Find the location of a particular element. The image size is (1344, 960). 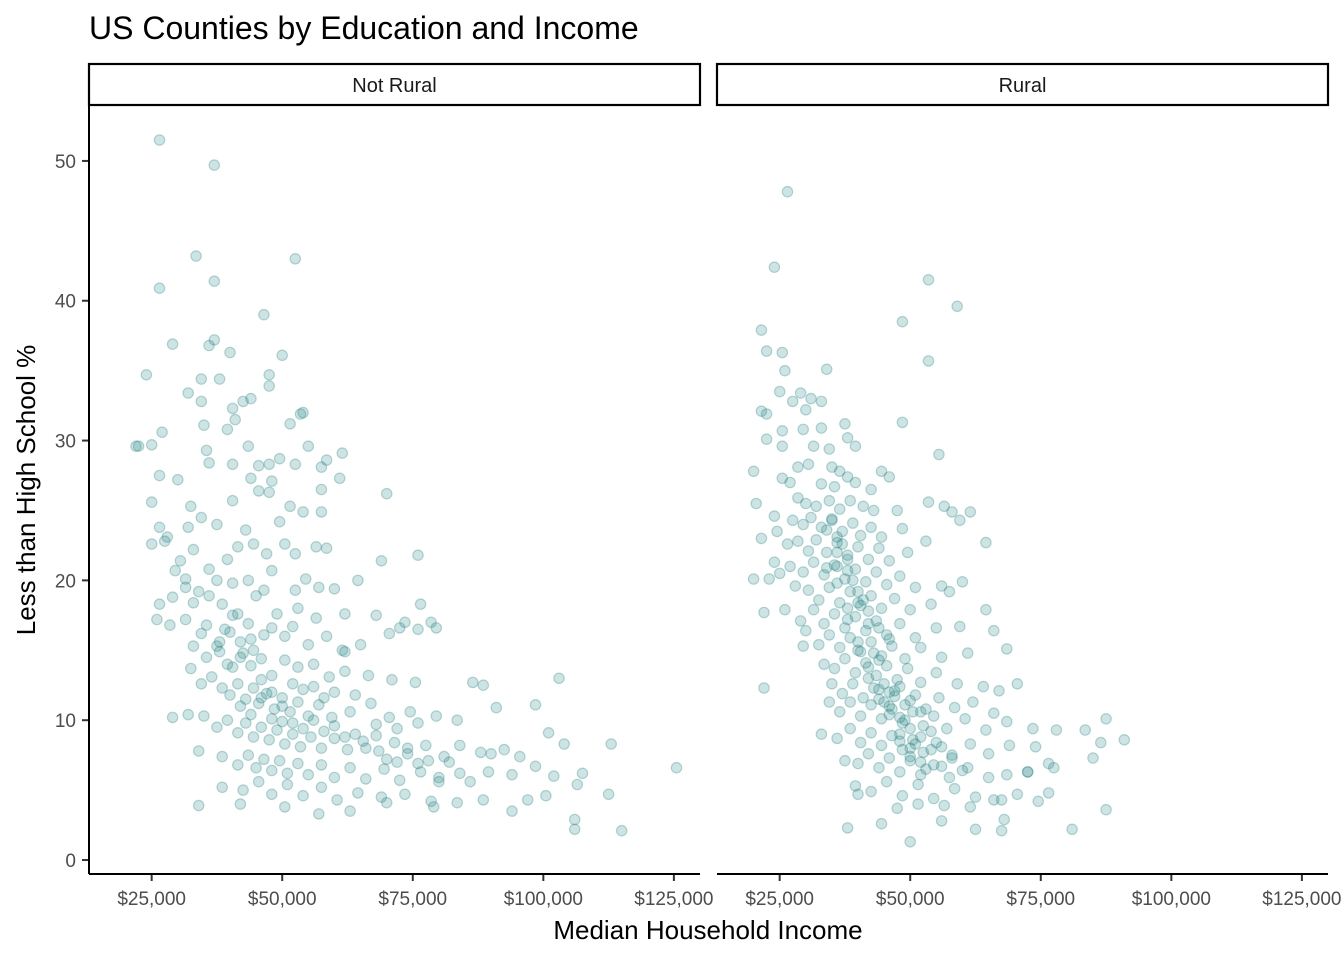

y-ticks: 0 10 20 30 40 50 is located at coordinates (72, 512).